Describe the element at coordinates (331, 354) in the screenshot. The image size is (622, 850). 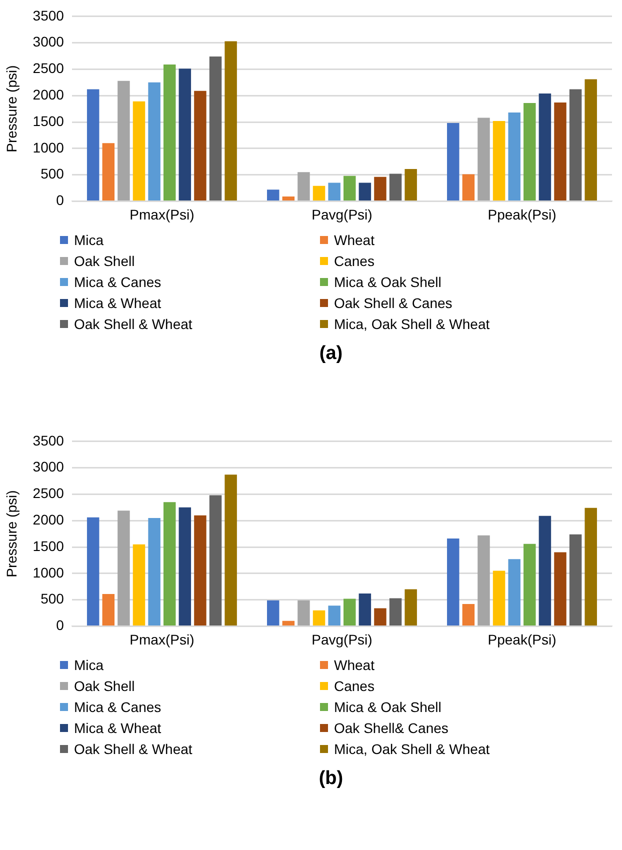
I see `text: (a)` at that location.